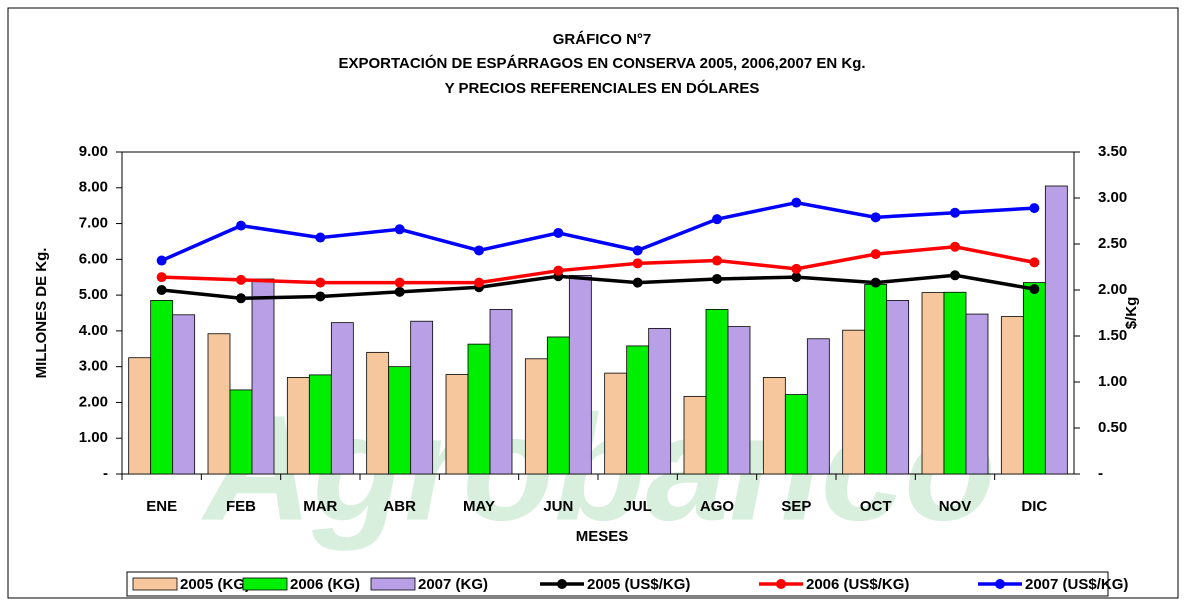 The width and height of the screenshot is (1186, 601). What do you see at coordinates (93, 187) in the screenshot?
I see `y-tick-label: 8.00` at bounding box center [93, 187].